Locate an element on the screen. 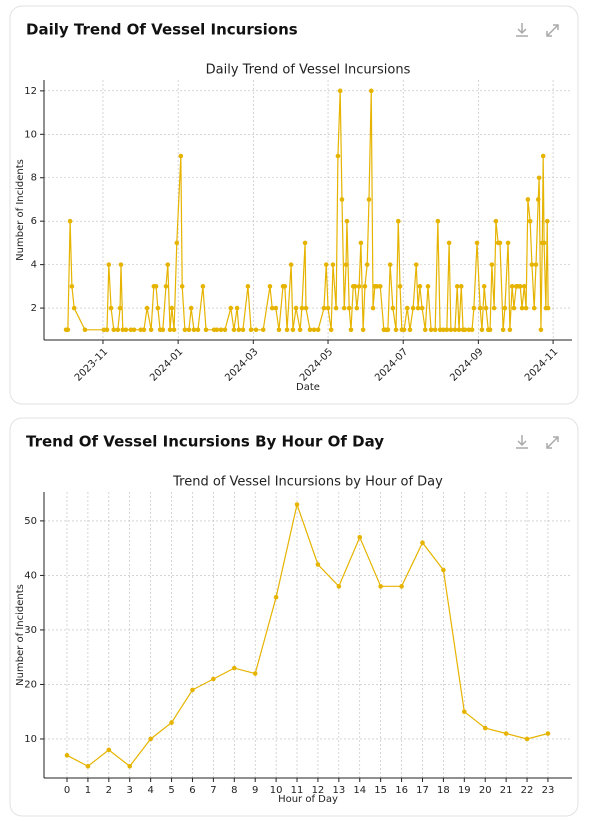 The height and width of the screenshot is (821, 591). x-axis-label: Date is located at coordinates (308, 387).